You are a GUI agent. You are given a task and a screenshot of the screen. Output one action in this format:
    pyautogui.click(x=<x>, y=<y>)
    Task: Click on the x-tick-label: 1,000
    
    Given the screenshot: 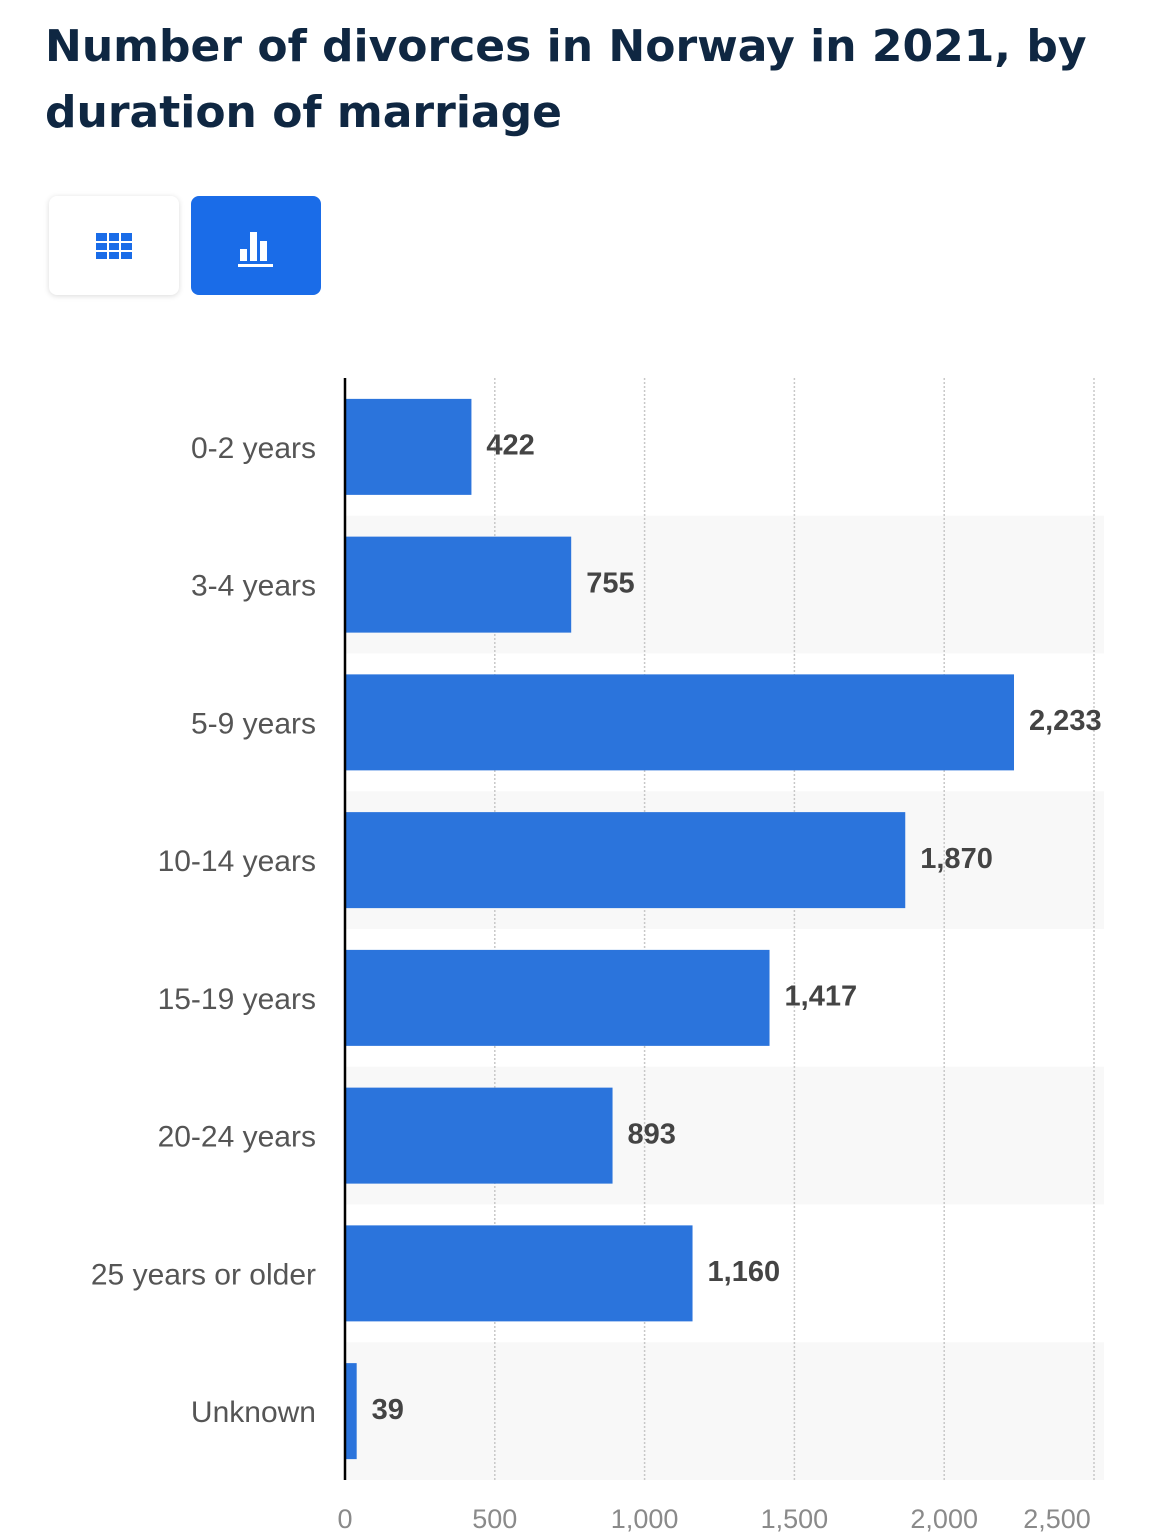 What is the action you would take?
    pyautogui.click(x=645, y=1519)
    